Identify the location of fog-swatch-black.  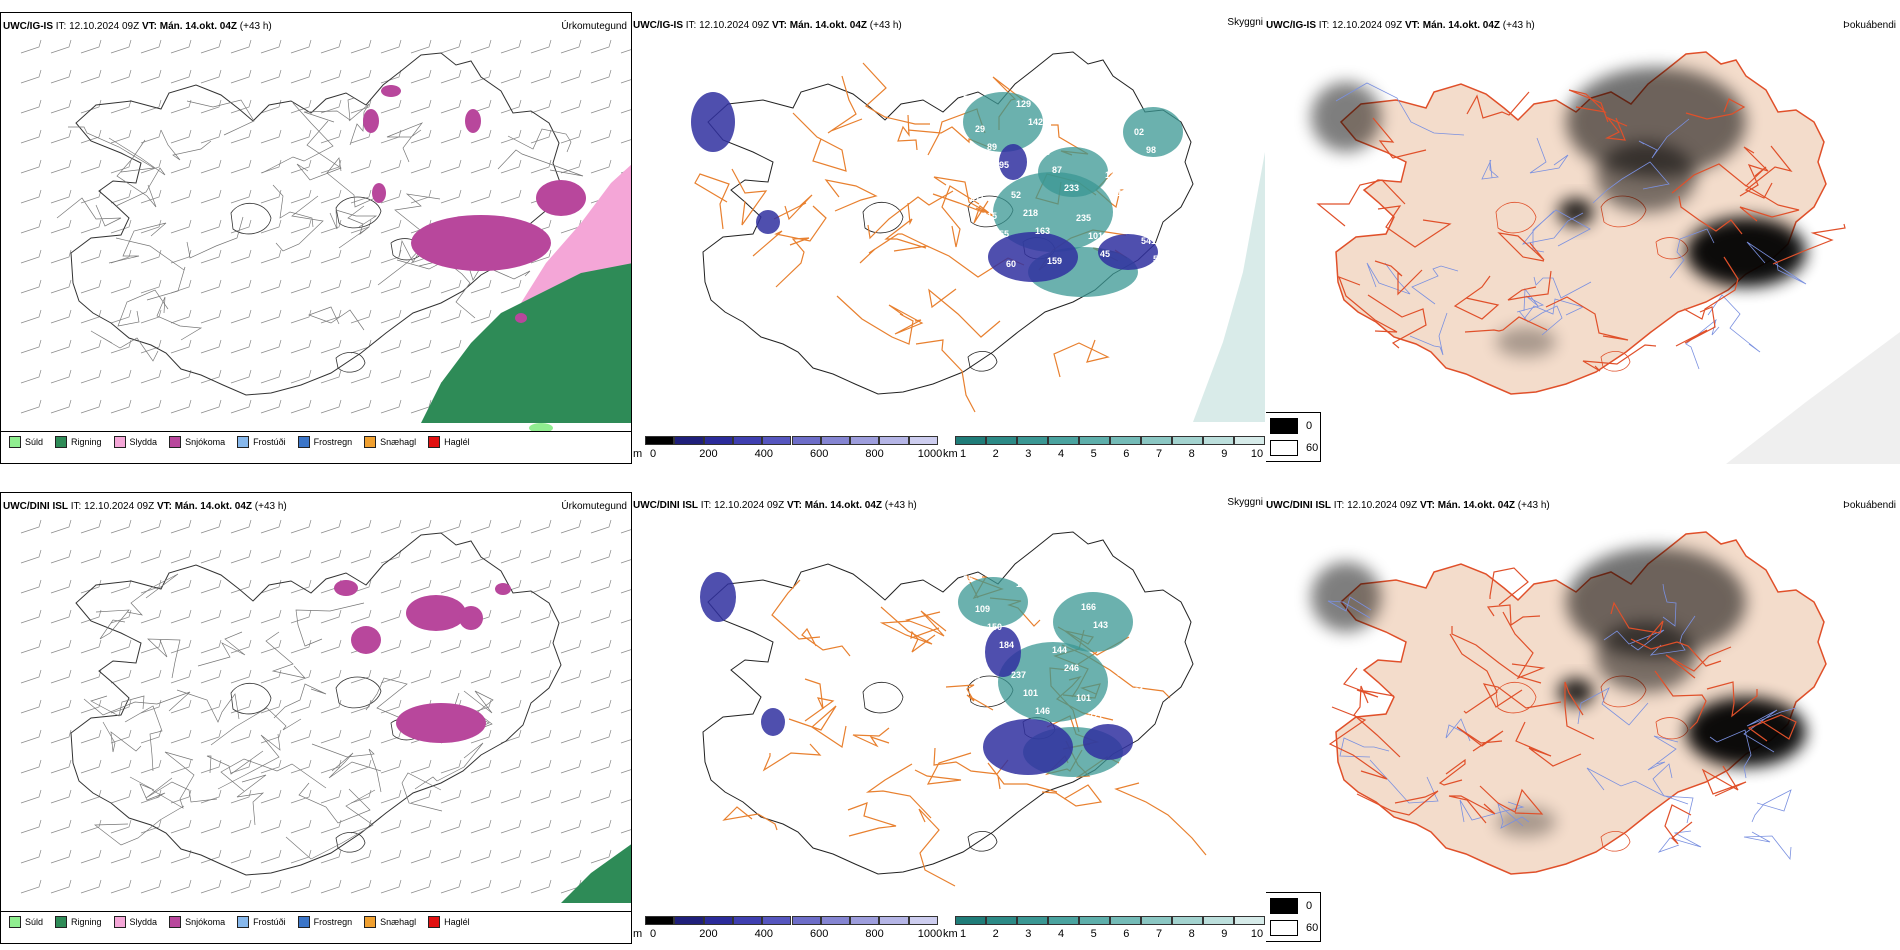
(1284, 906).